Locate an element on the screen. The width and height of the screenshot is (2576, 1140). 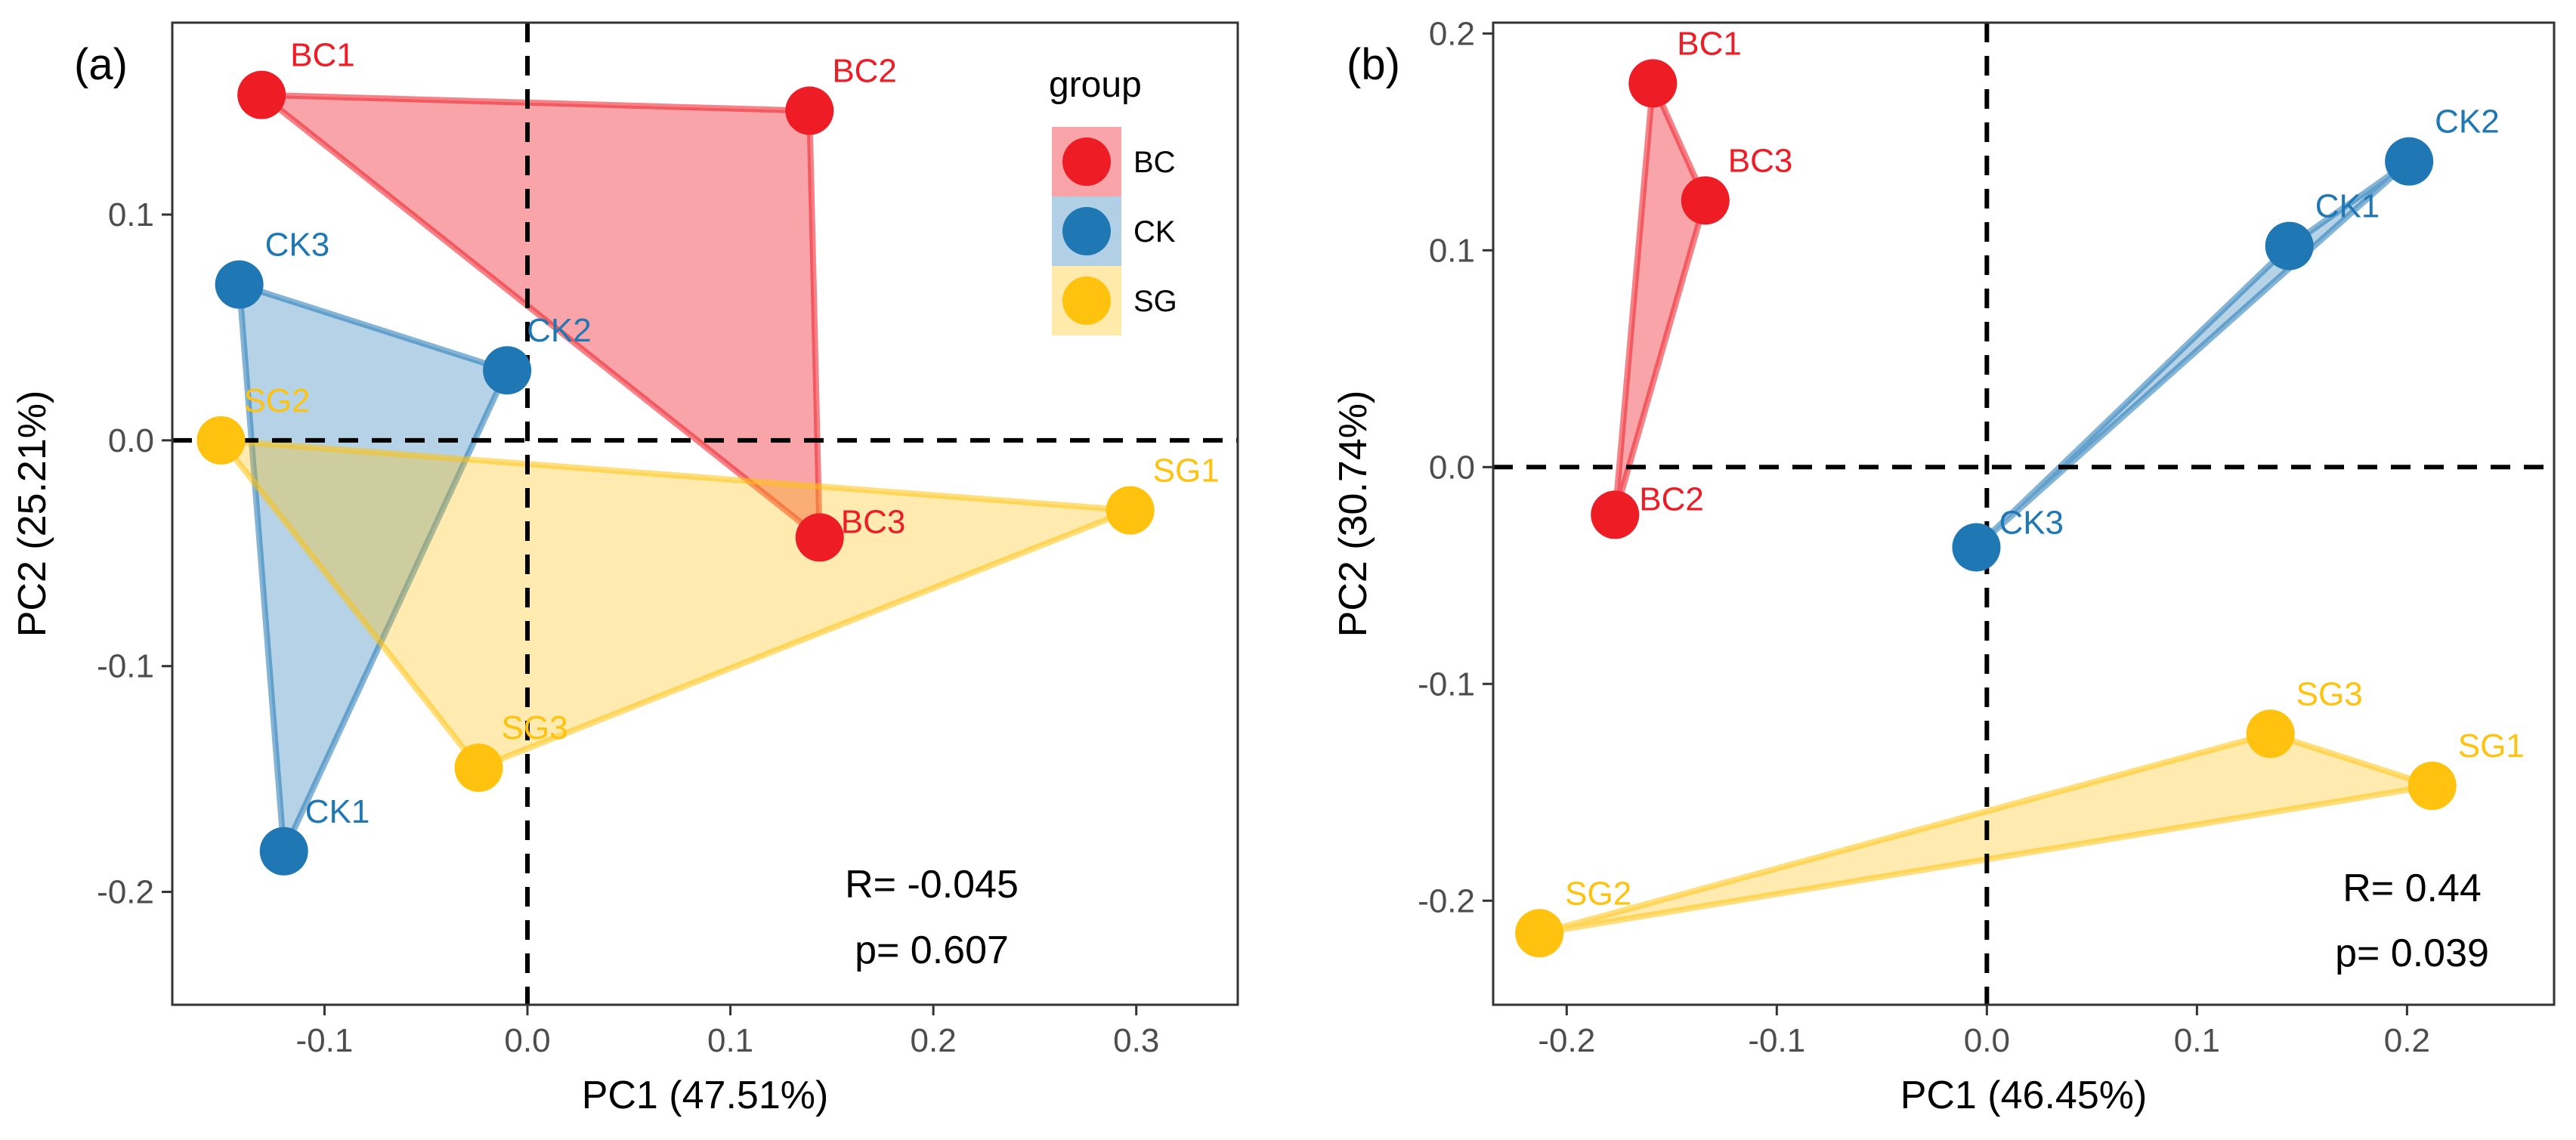
point-bc3-b is located at coordinates (1705, 200).